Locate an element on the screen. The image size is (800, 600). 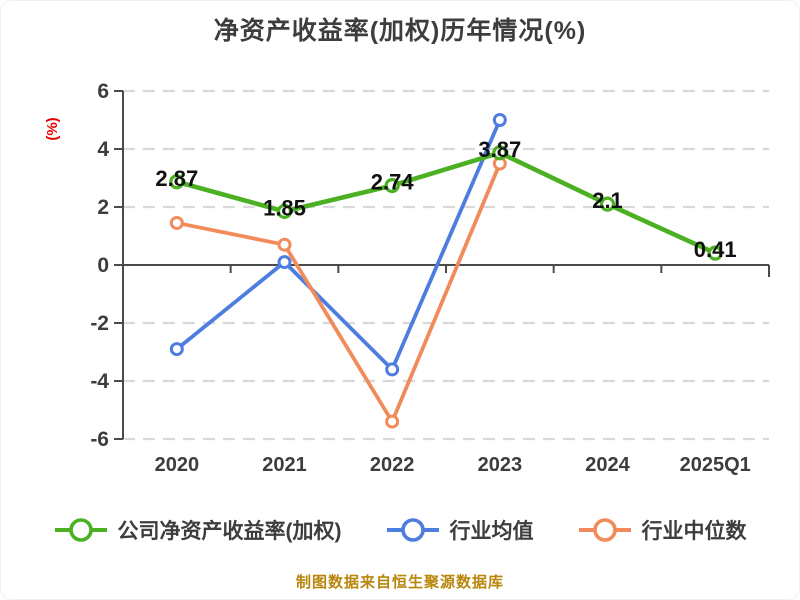
legend-marker-industry-mean-icon is located at coordinates (412, 530).